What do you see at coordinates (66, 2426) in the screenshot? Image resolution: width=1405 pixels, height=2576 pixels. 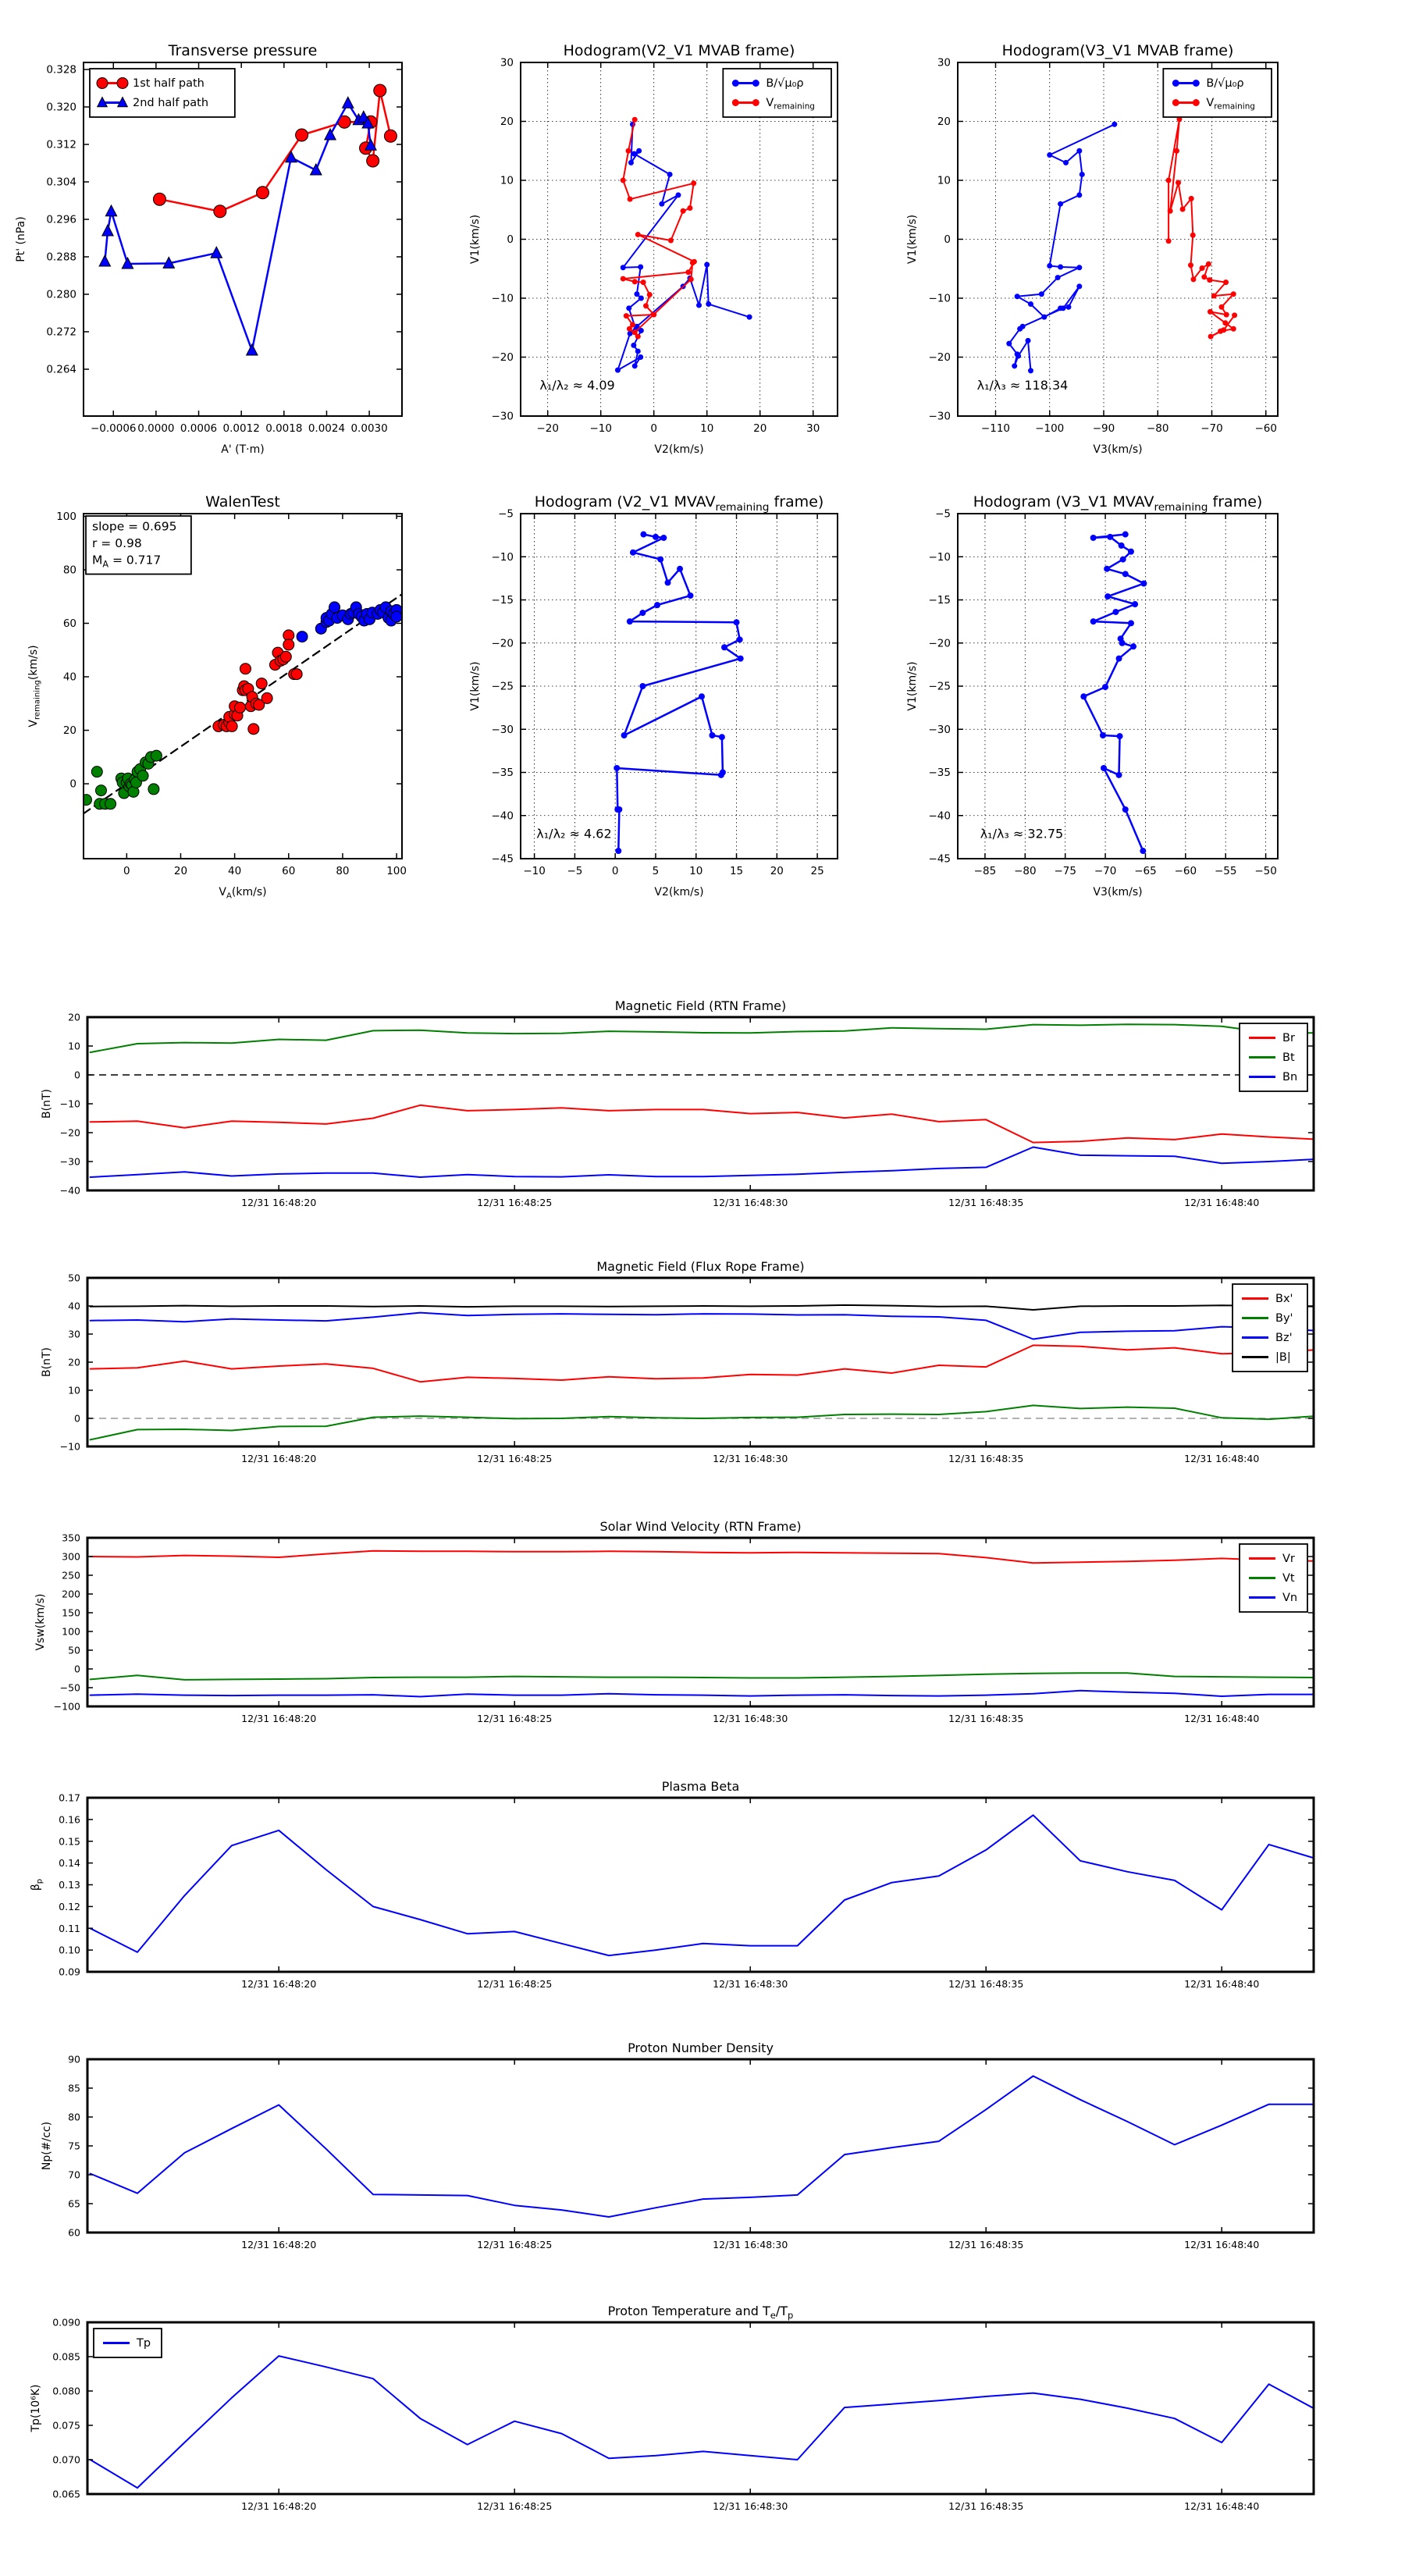 I see `svg-text: 0.075` at bounding box center [66, 2426].